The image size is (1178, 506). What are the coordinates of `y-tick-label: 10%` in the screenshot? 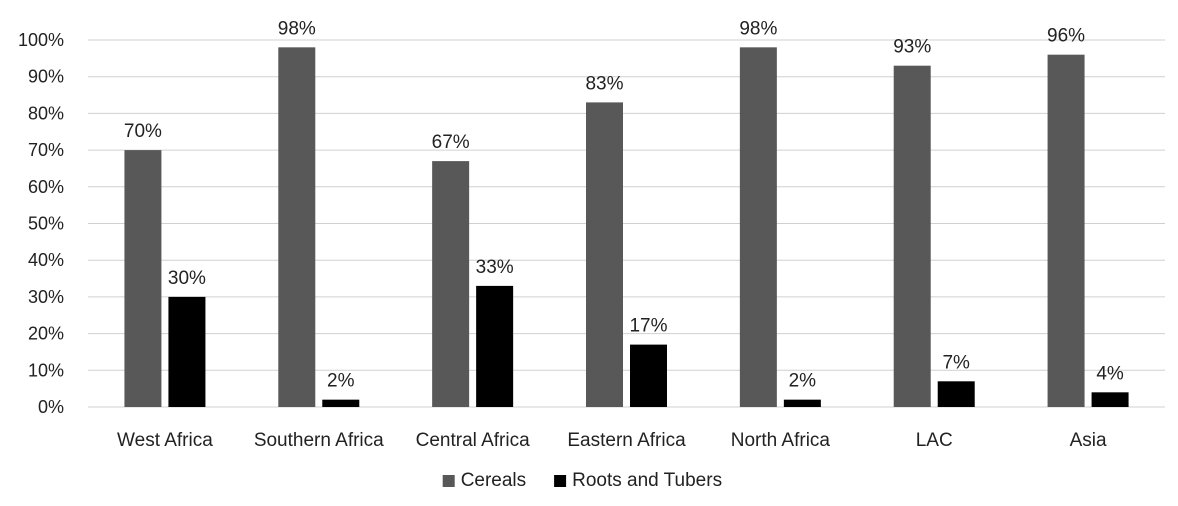 It's located at (46, 370).